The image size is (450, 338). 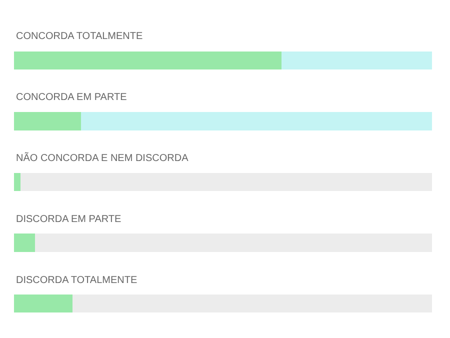 What do you see at coordinates (72, 97) in the screenshot?
I see `y-tick-label: CONCORDA EM PARTE` at bounding box center [72, 97].